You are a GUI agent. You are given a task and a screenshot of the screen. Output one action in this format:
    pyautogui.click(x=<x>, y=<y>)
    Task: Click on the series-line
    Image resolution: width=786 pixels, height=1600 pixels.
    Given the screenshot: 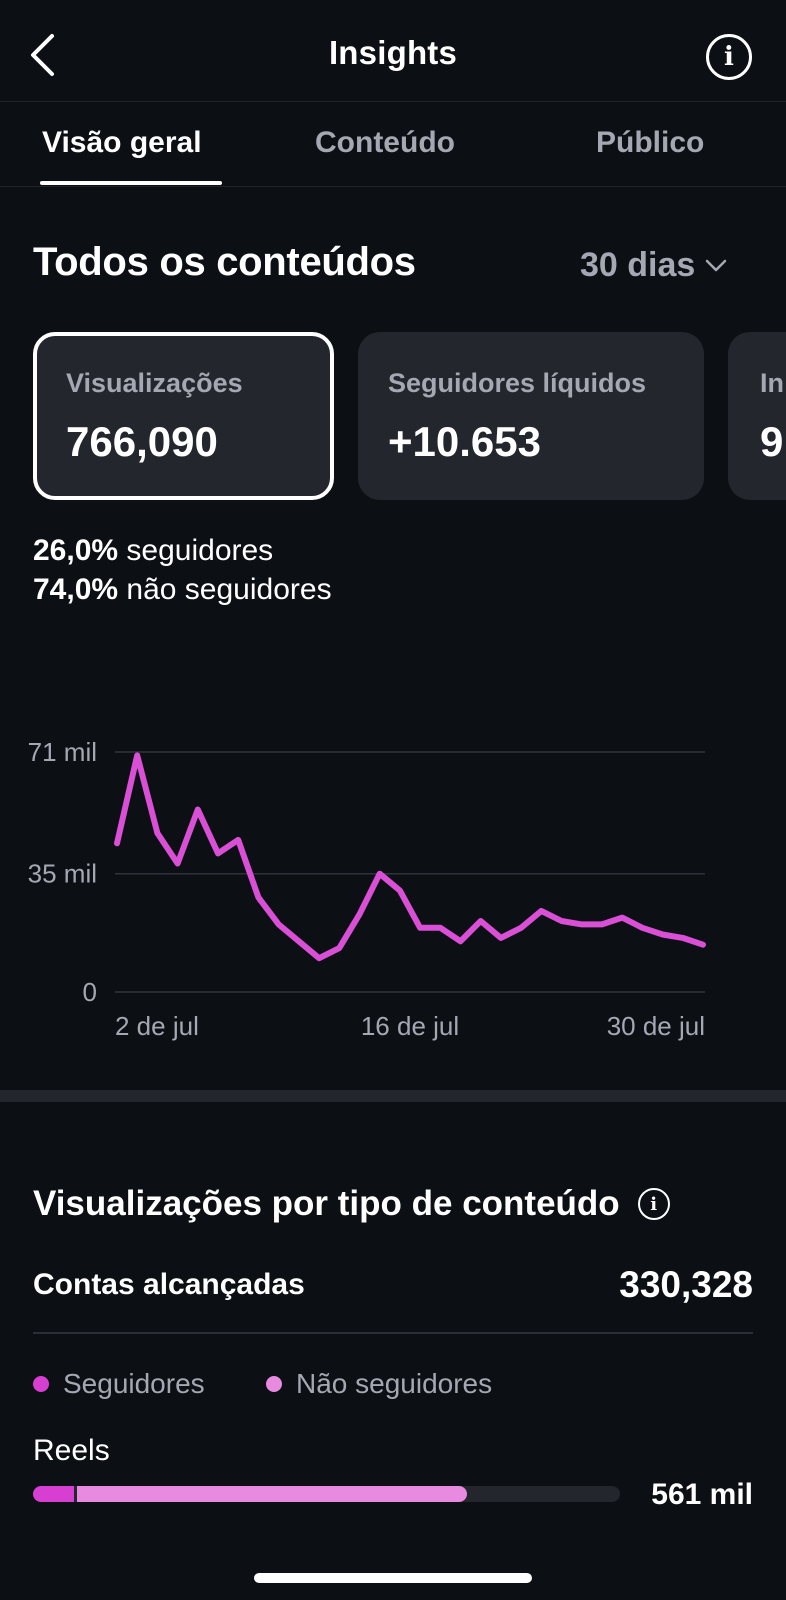 What is the action you would take?
    pyautogui.click(x=410, y=857)
    